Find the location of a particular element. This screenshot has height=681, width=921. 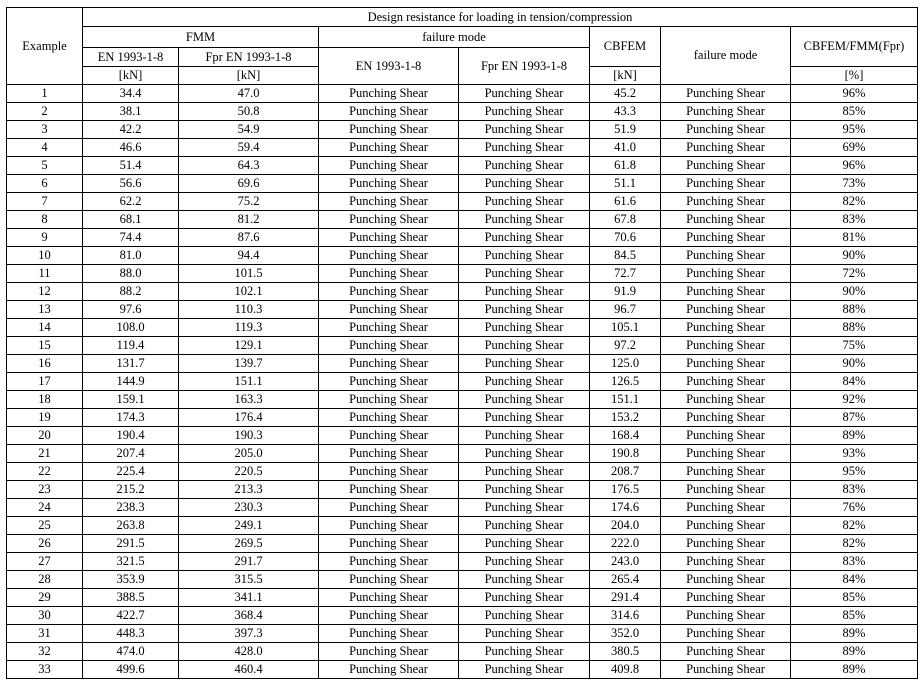

cell-fmm-en: 51.4 is located at coordinates (130, 165).